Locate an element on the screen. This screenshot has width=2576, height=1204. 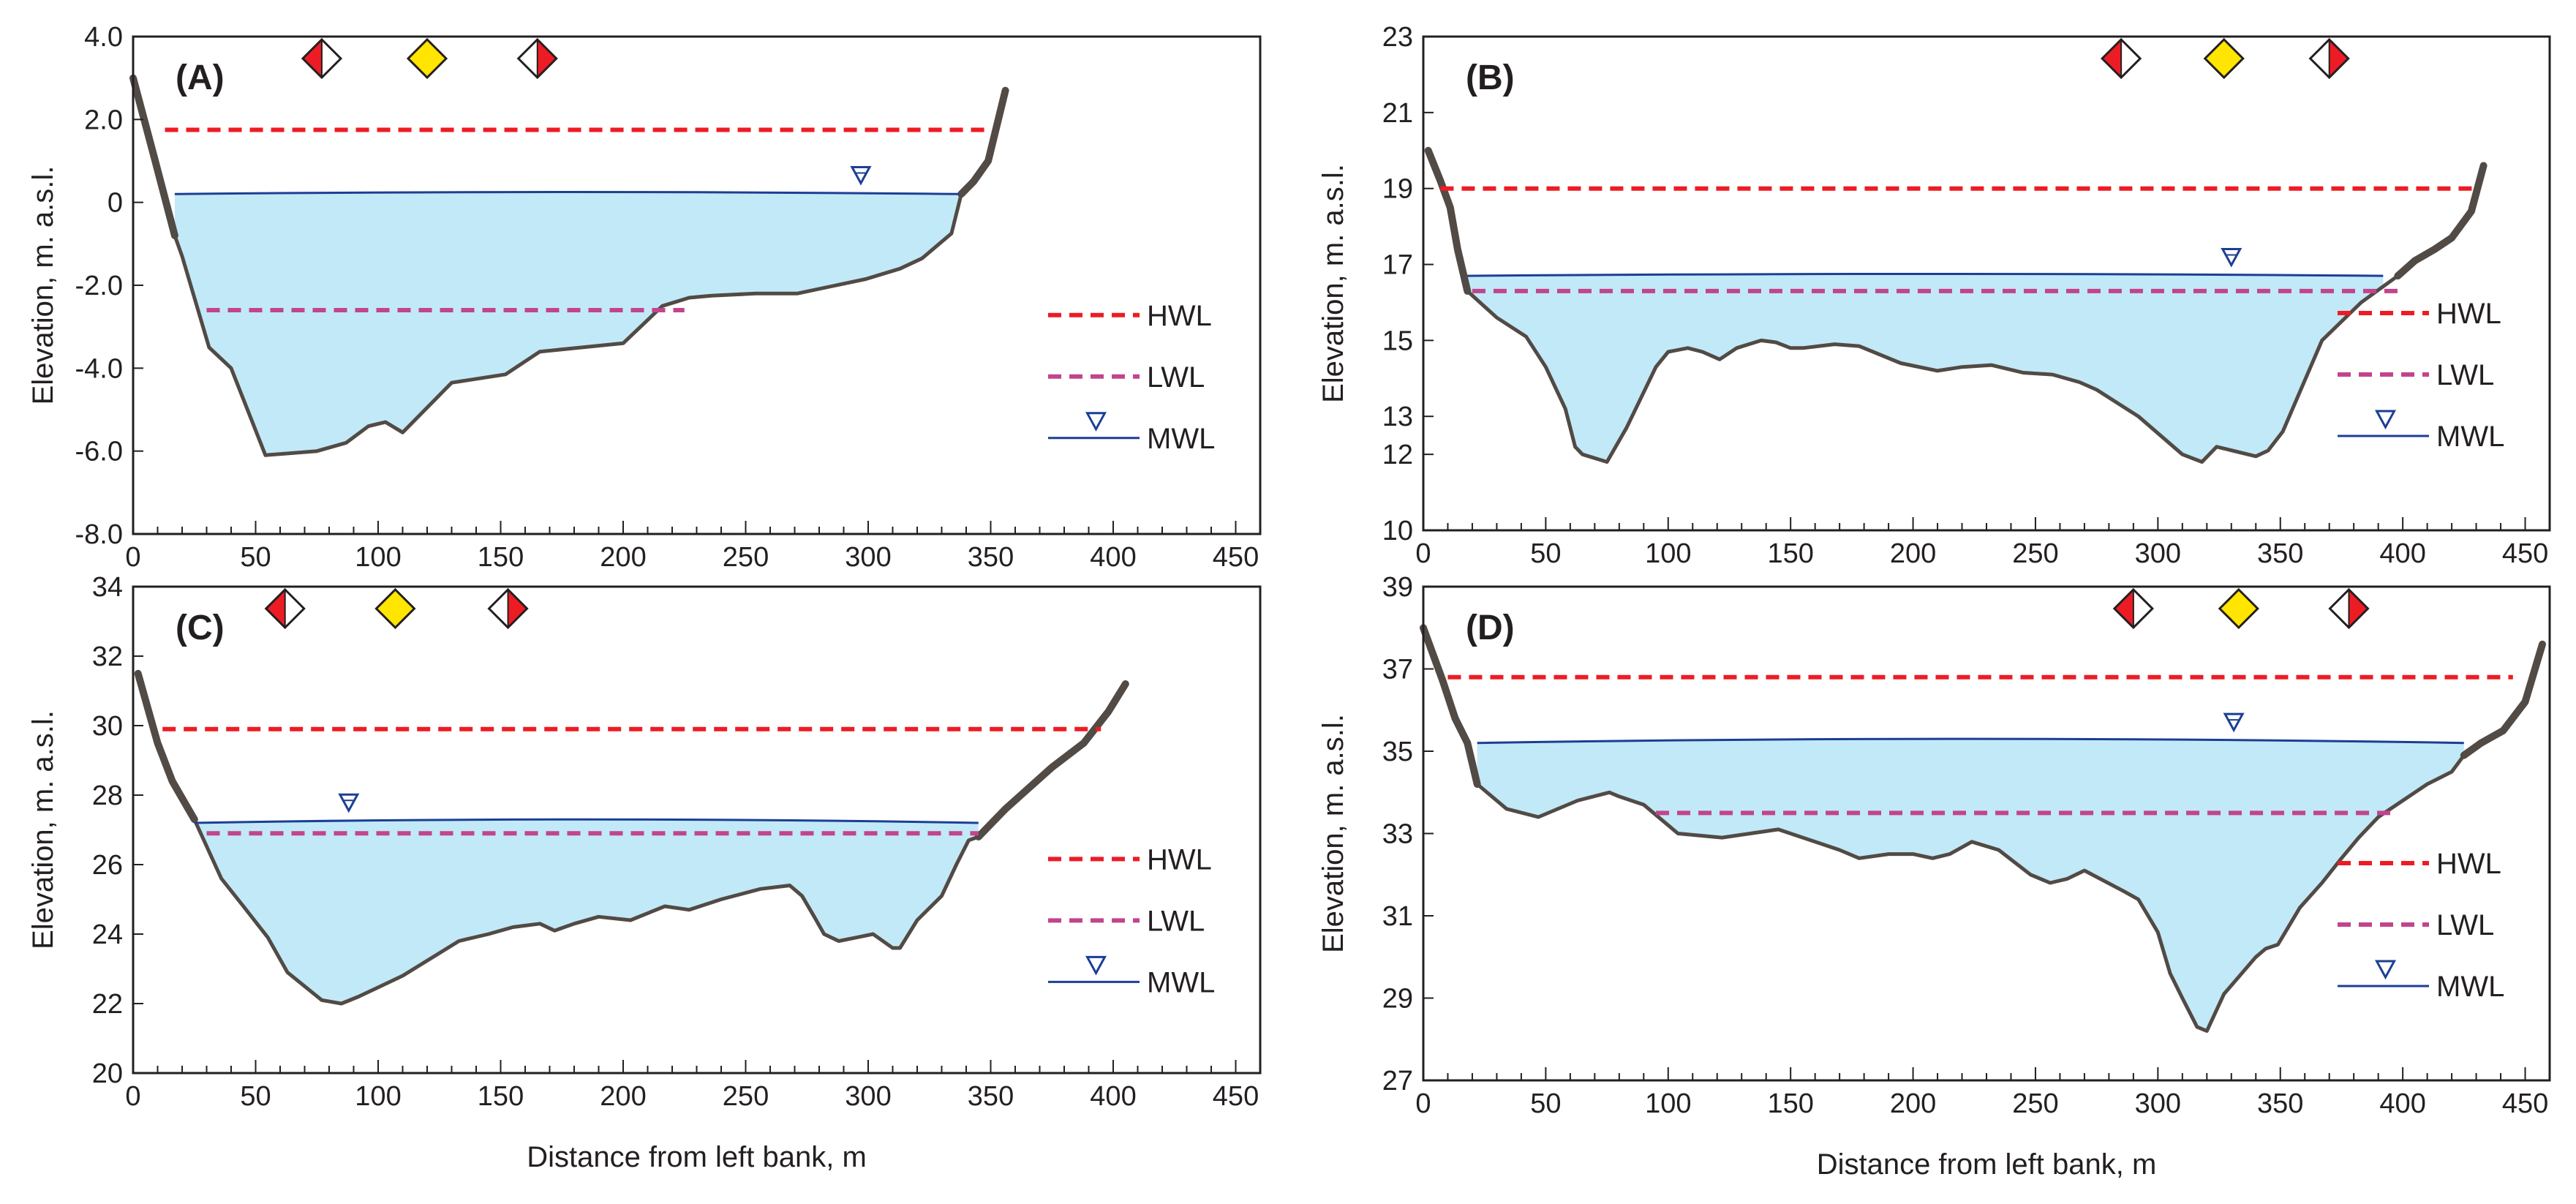
y-tick-label: 0 is located at coordinates (115, 203).